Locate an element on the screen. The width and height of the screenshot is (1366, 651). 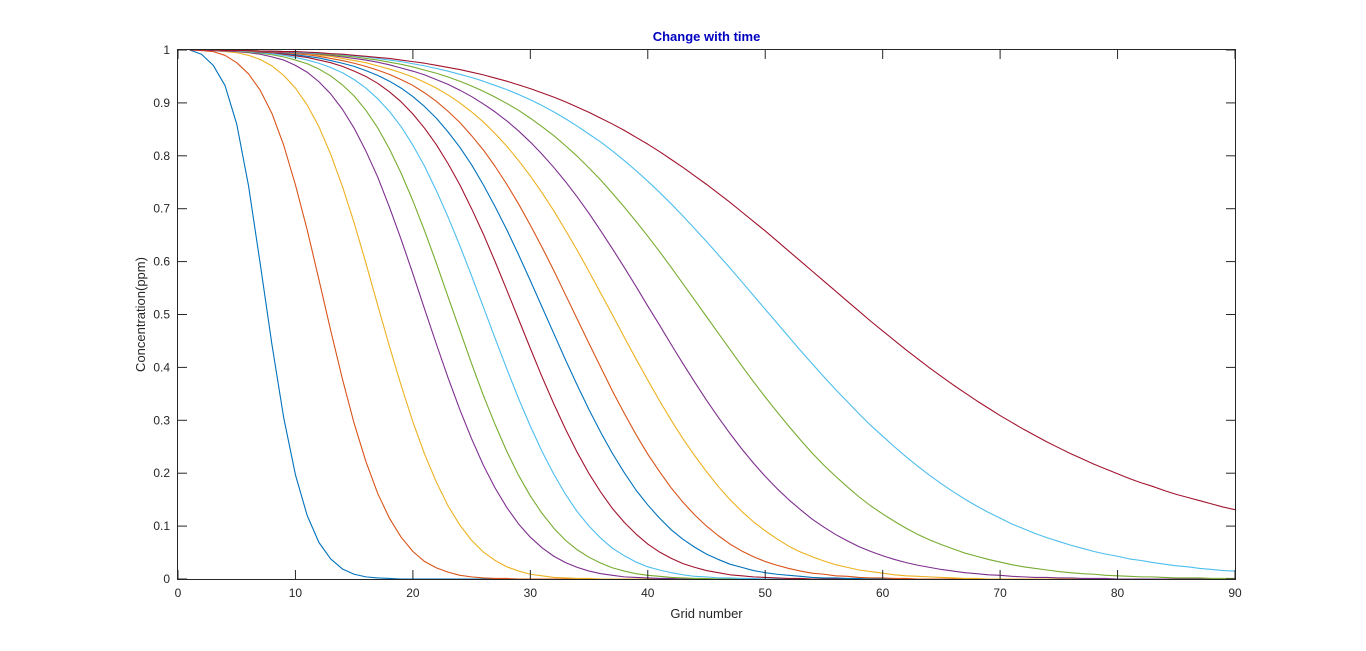
y-tick-label: 0.9 is located at coordinates (161, 103).